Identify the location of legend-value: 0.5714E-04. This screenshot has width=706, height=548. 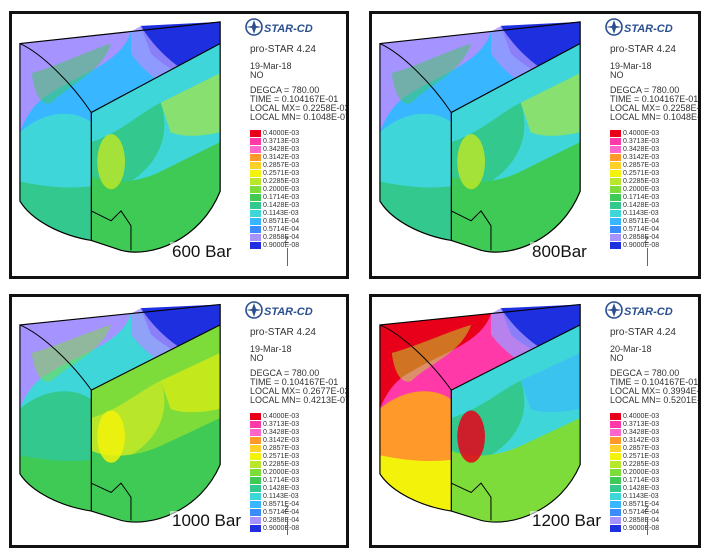
(281, 229).